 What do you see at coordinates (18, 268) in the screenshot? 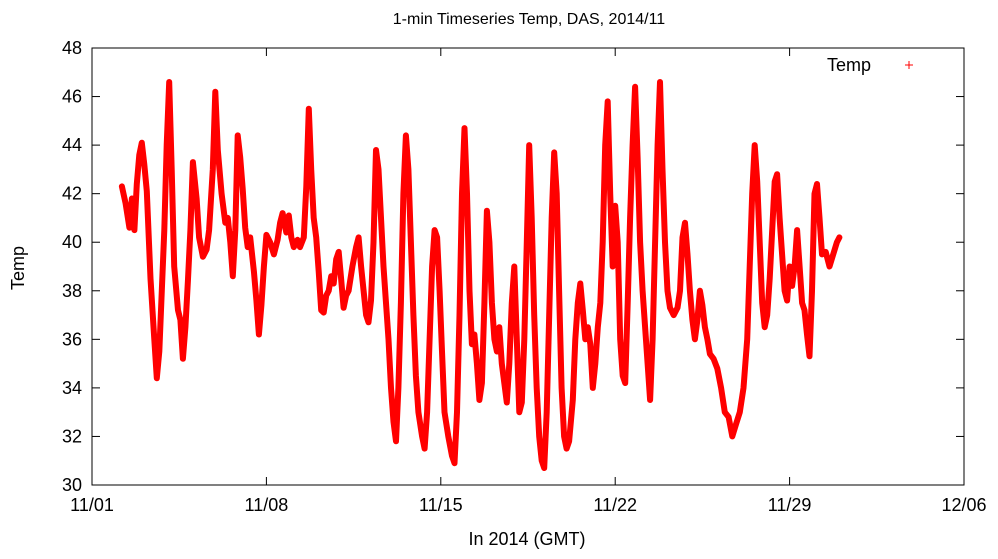
I see `y-axis-label: Temp` at bounding box center [18, 268].